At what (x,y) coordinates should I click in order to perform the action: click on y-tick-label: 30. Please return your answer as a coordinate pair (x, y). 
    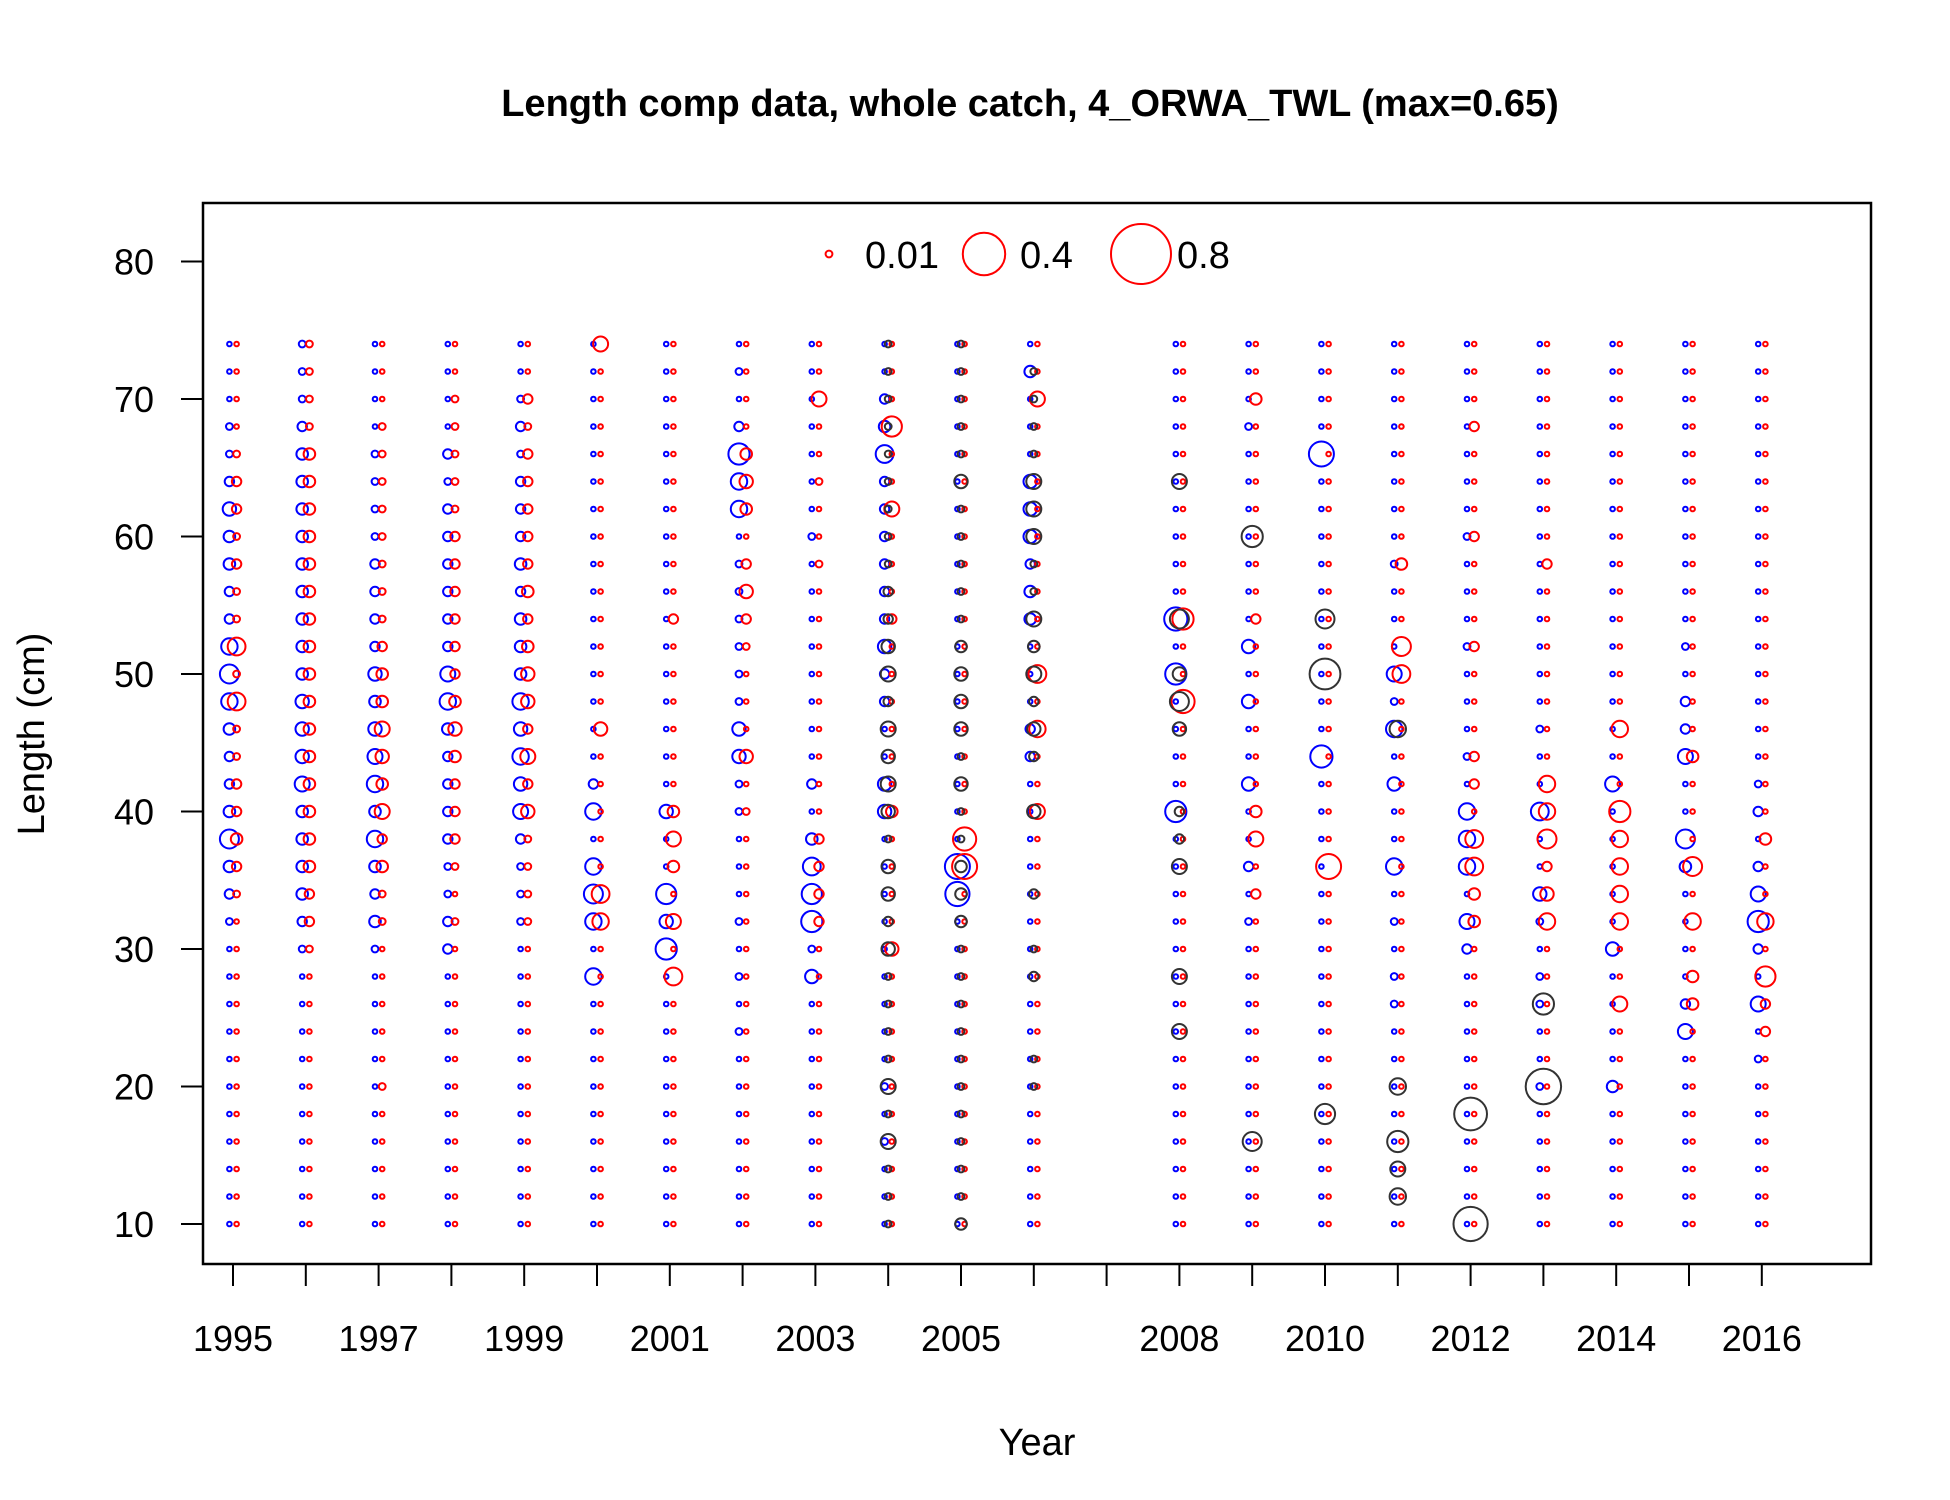
    Looking at the image, I should click on (134, 949).